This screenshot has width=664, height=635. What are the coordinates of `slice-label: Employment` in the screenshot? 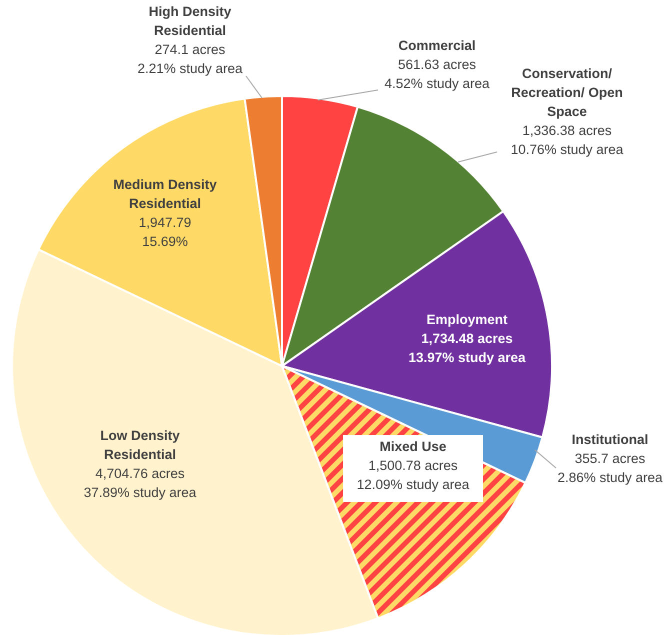 It's located at (467, 319).